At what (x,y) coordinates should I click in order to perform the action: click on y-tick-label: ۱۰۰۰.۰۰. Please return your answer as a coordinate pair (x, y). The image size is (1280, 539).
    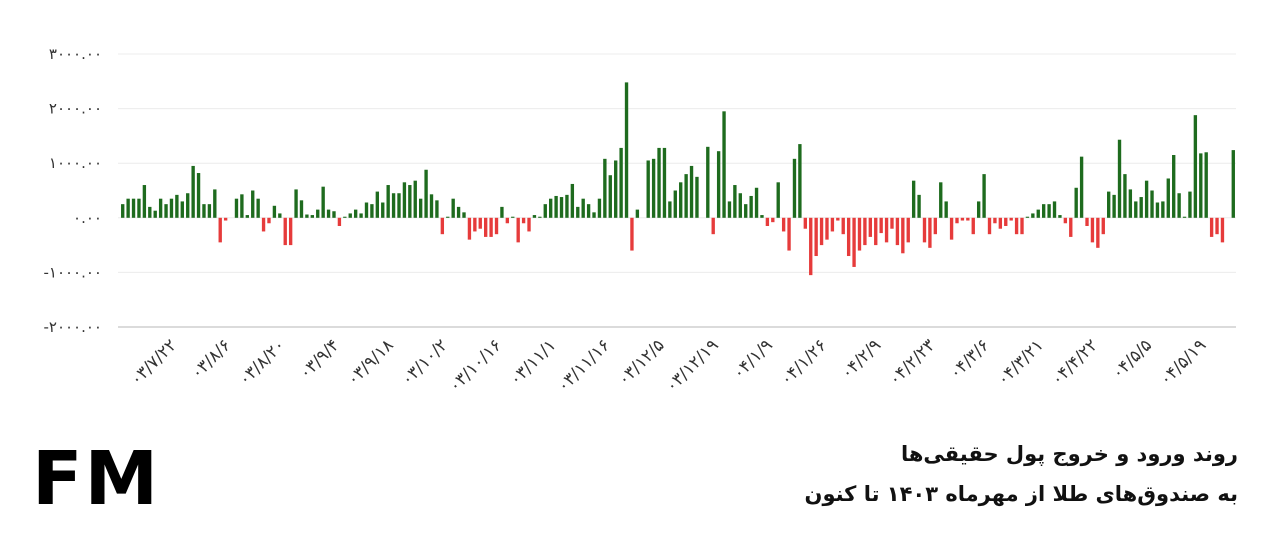
    Looking at the image, I should click on (75, 163).